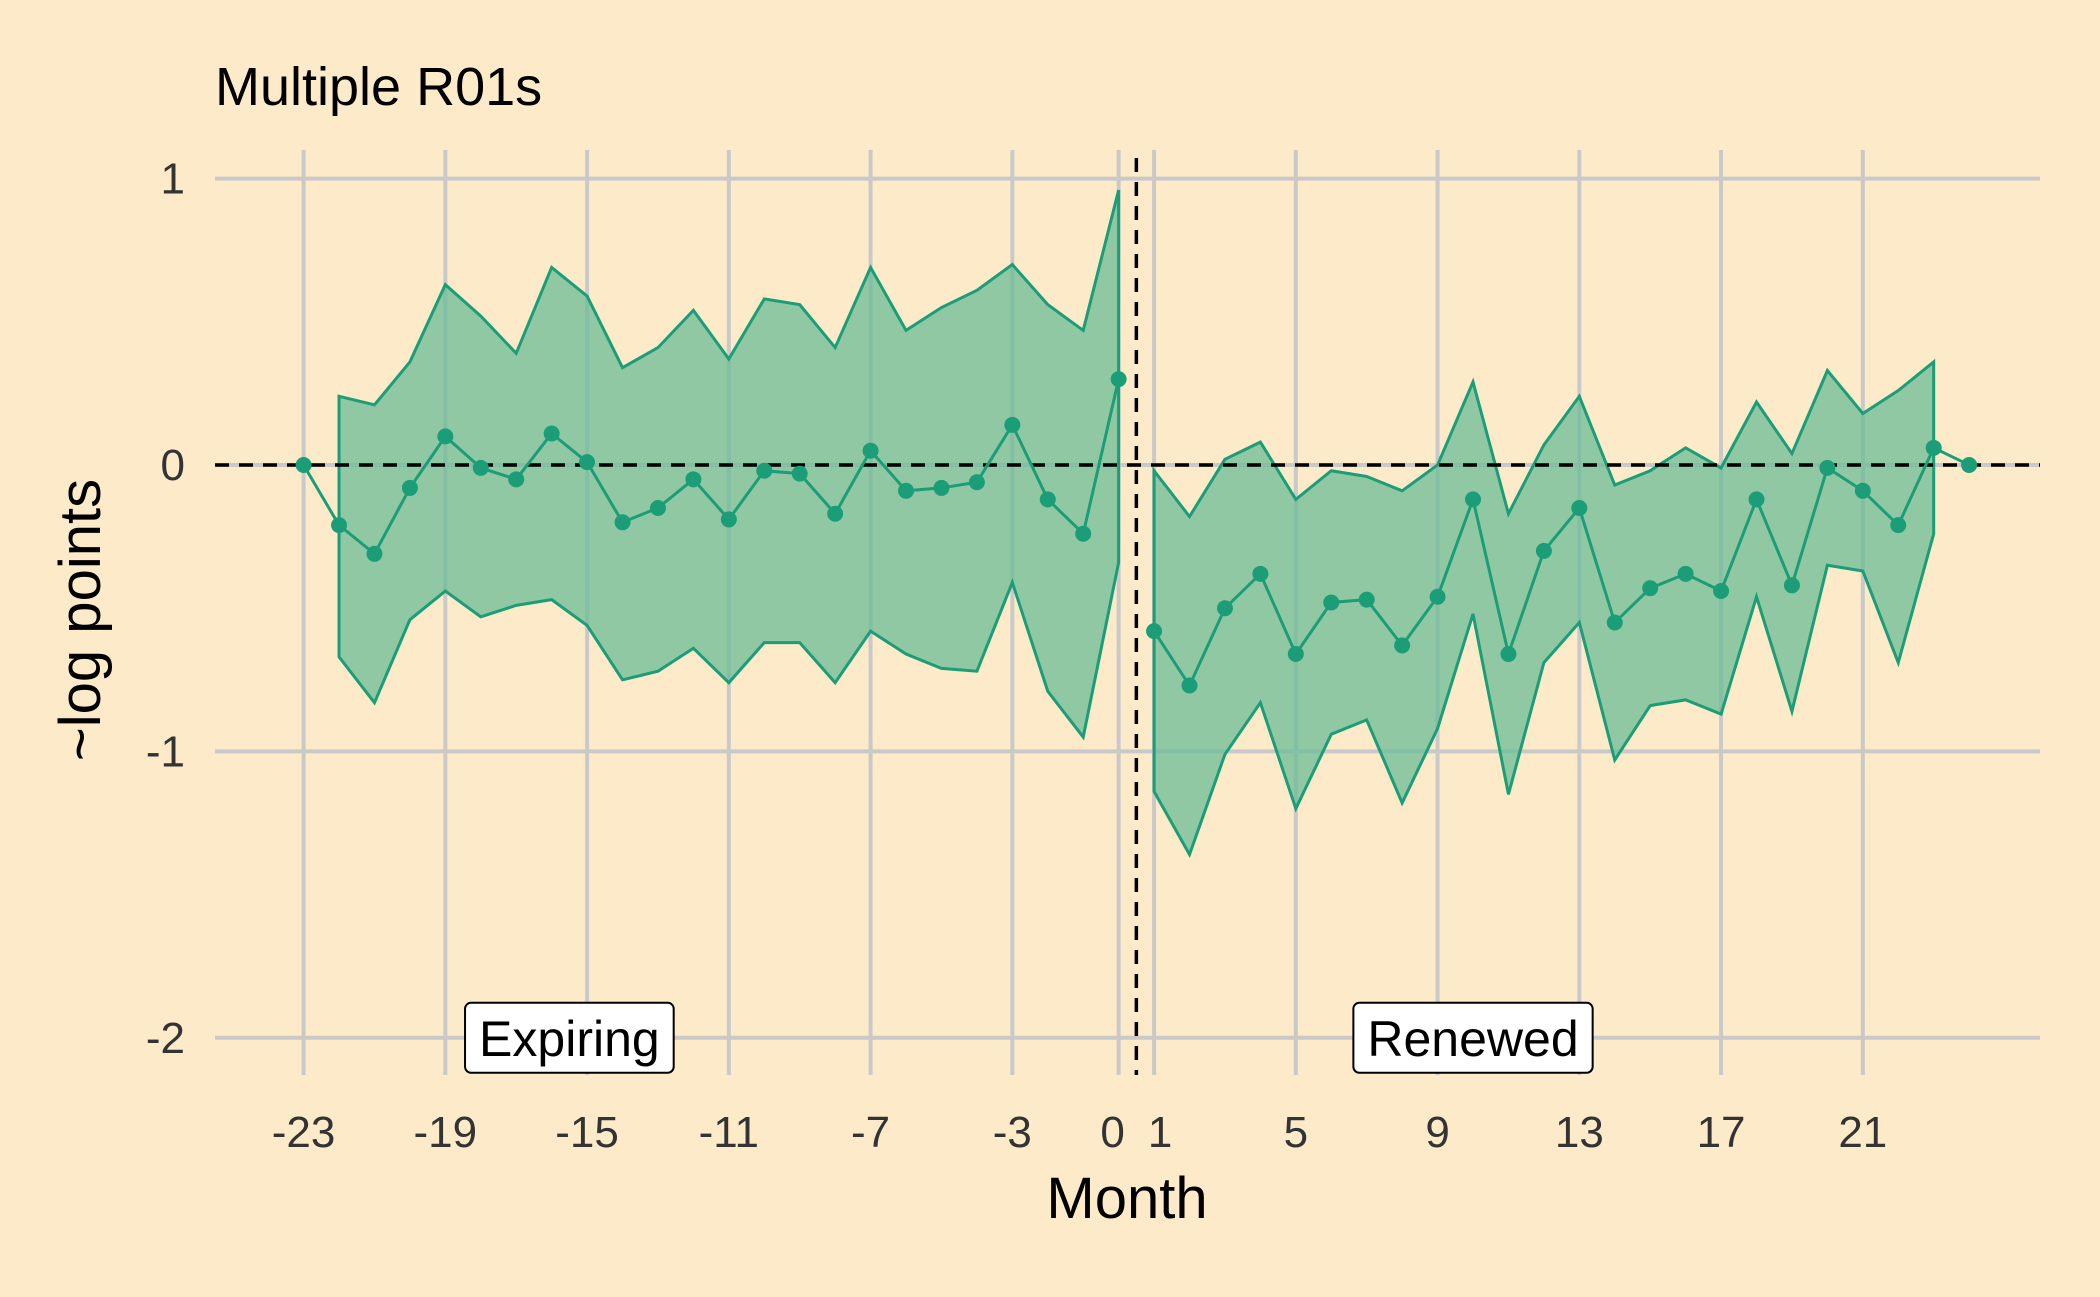  Describe the element at coordinates (165, 751) in the screenshot. I see `y-tick-label: -1` at that location.